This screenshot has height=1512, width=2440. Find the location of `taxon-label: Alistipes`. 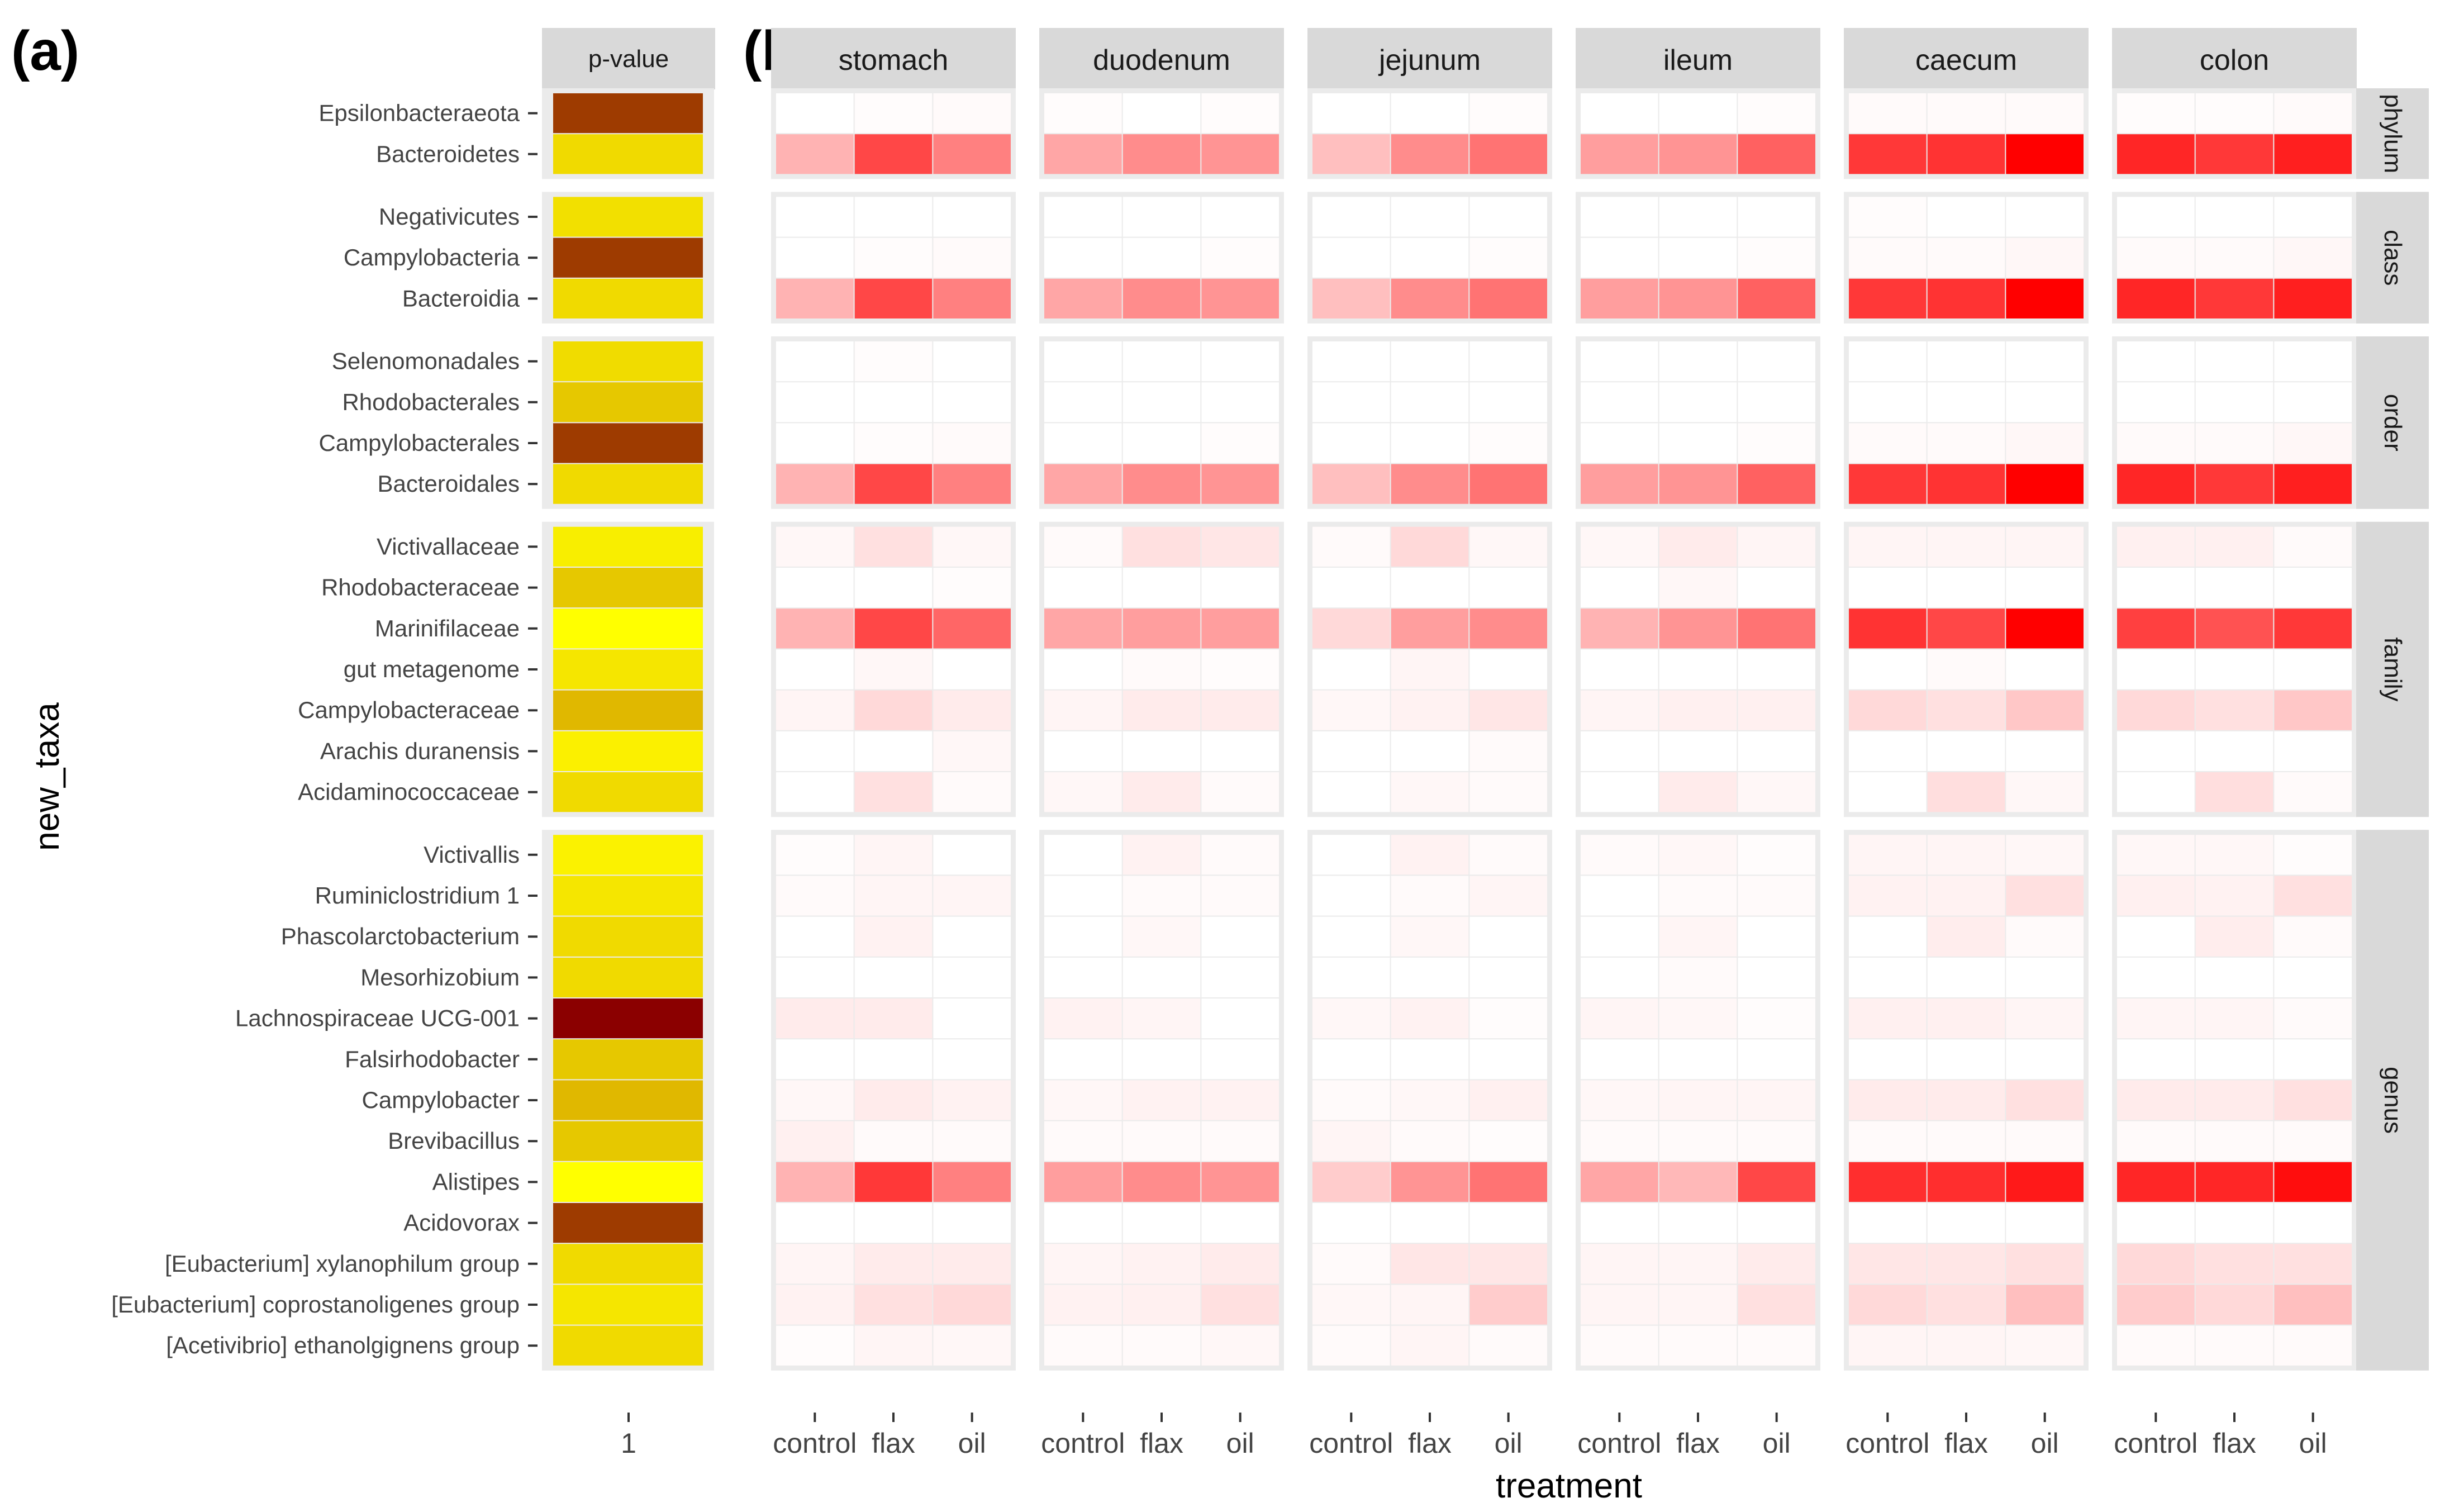

taxon-label: Alistipes is located at coordinates (476, 1181).